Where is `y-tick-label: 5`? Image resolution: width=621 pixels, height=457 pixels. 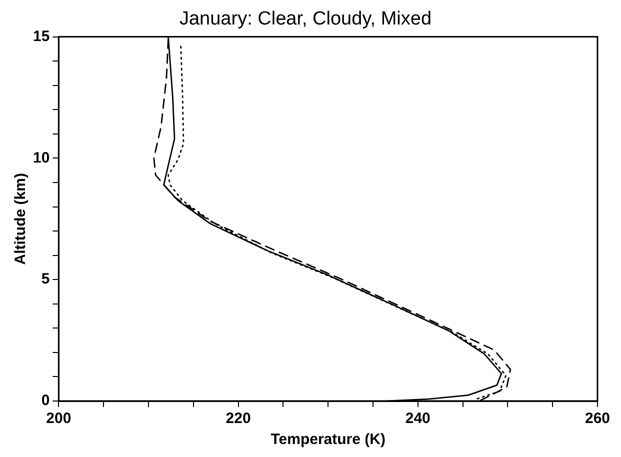
y-tick-label: 5 is located at coordinates (45, 279).